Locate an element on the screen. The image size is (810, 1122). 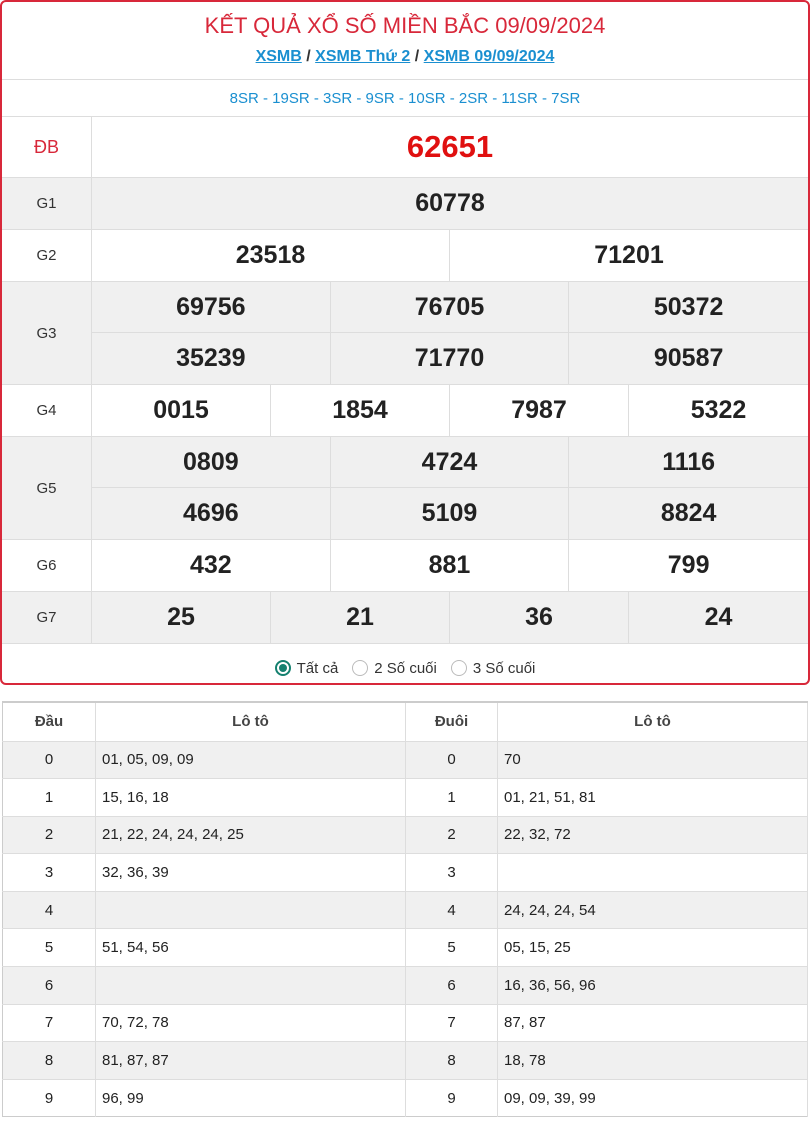
prize-number: 25 is located at coordinates (181, 617).